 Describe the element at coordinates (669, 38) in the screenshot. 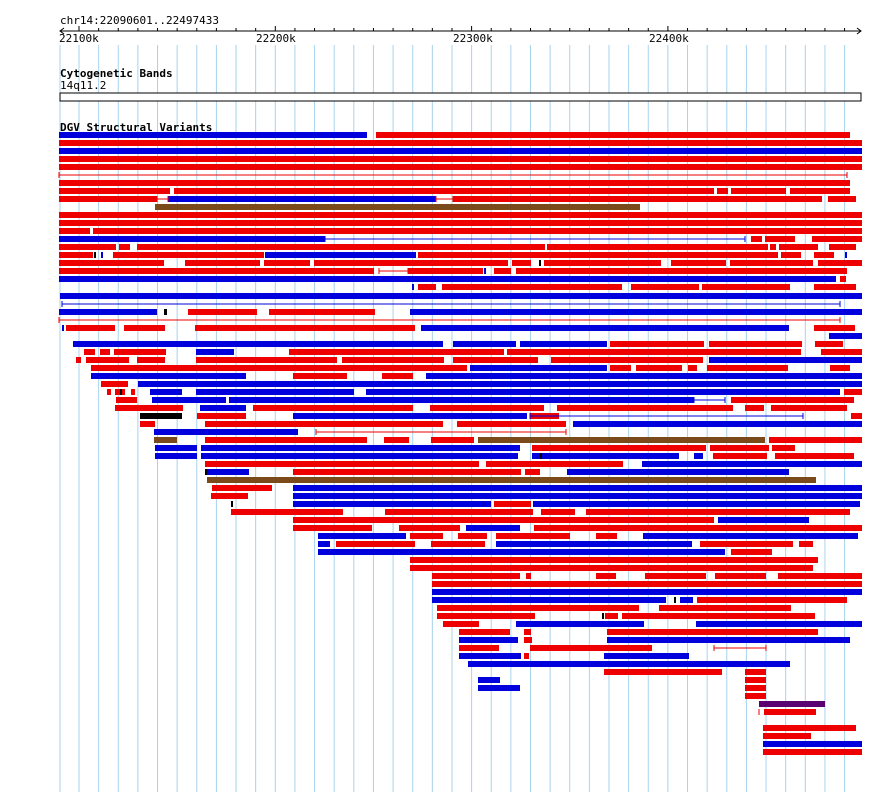

I see `ruler-tick-label: 22400k` at that location.